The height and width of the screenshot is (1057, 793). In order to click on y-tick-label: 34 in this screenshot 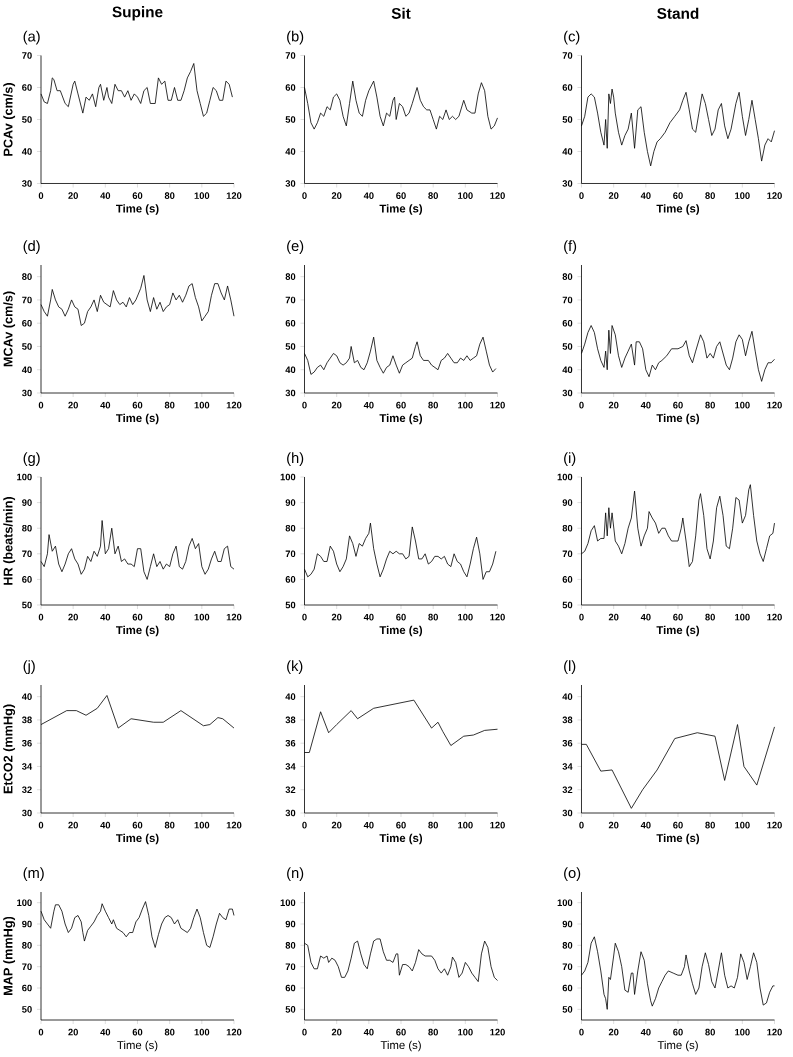, I will do `click(567, 766)`.